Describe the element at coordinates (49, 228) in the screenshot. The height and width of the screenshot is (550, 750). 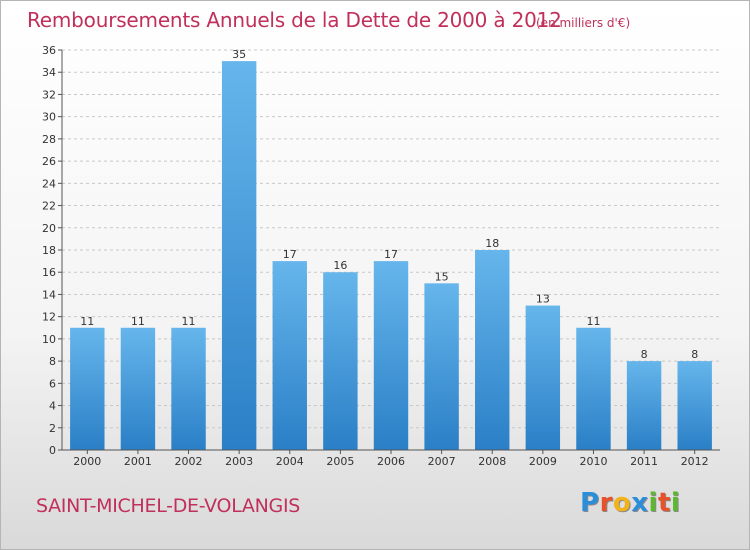
I see `y-tick-label: 20` at that location.